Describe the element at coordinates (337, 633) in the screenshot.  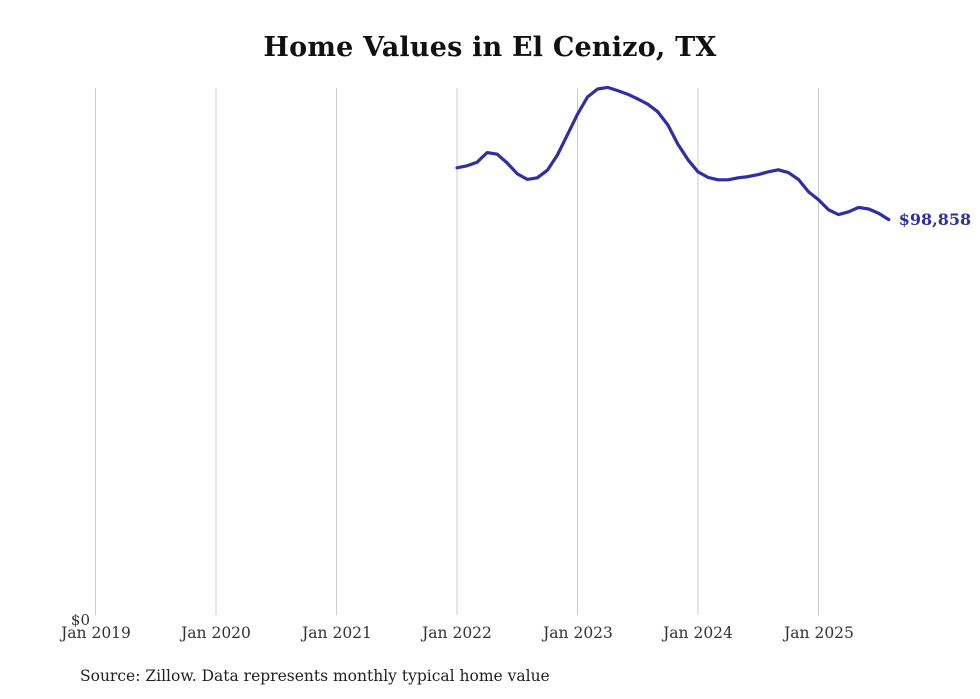
I see `x-tick-label: Jan 2021` at that location.